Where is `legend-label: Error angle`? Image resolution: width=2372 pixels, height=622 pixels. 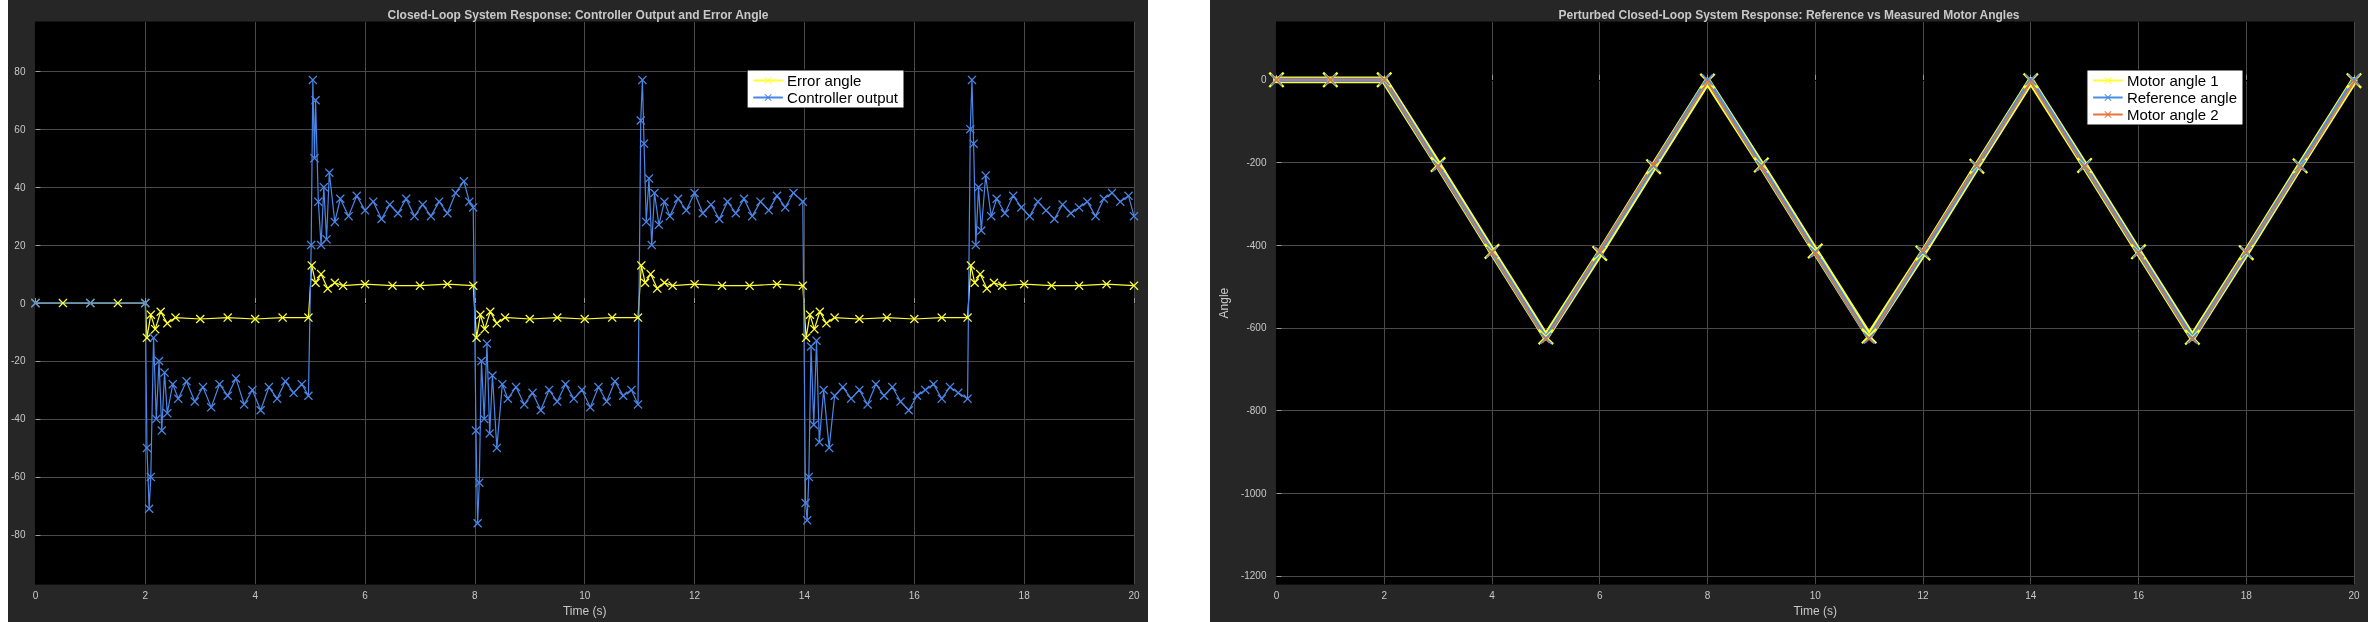
legend-label: Error angle is located at coordinates (824, 80).